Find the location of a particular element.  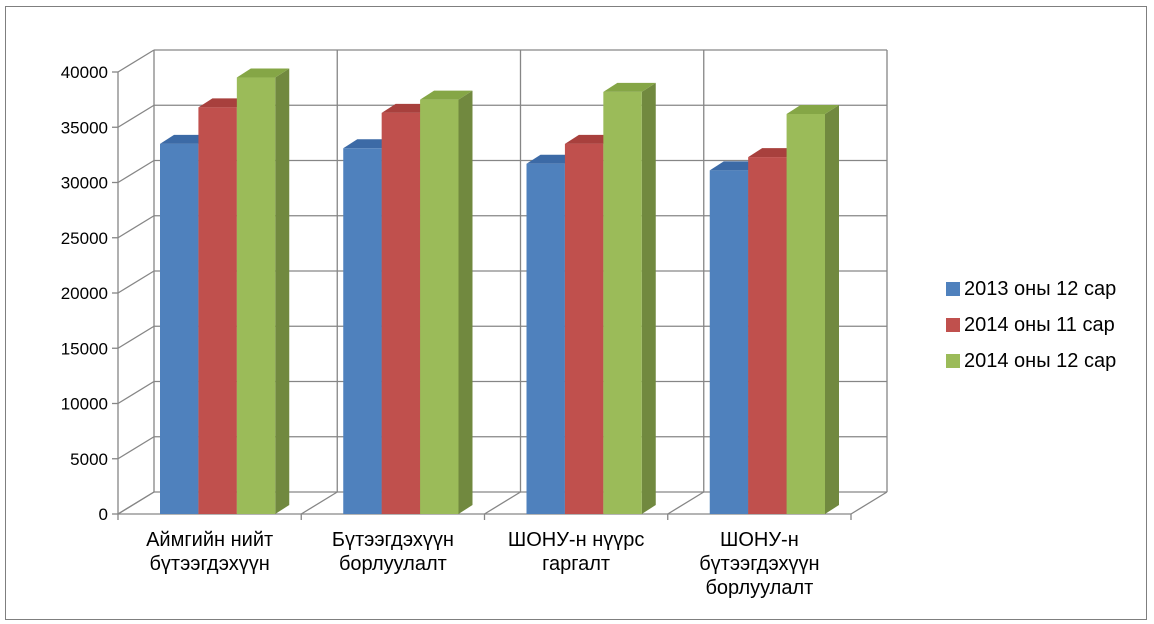

legend-label: 2013 оны 12 сар is located at coordinates (1040, 288).